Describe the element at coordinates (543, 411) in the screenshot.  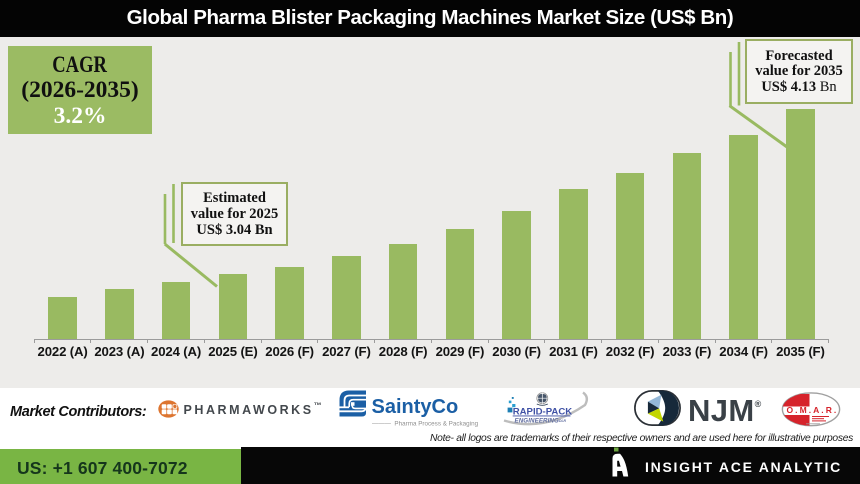
I see `svg-text: RAPID-PACK` at that location.